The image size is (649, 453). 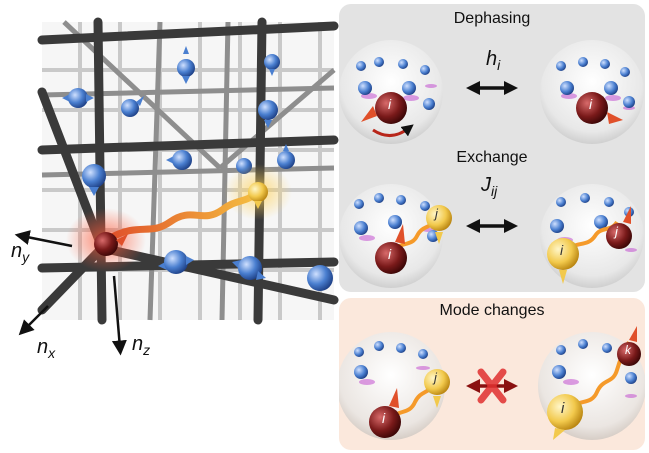 I want to click on exchange-title: Exchange, so click(x=492, y=157).